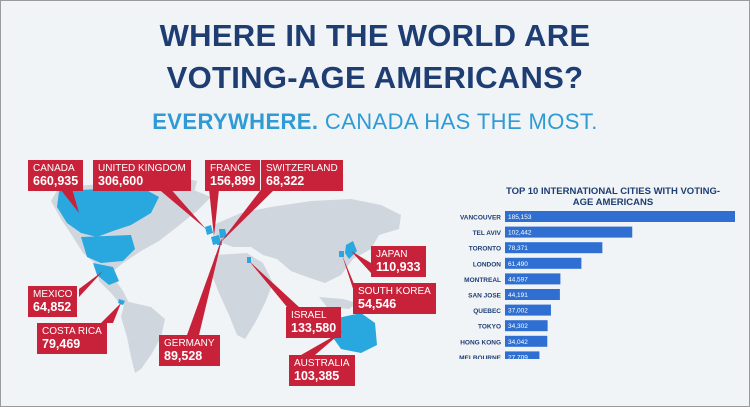 The image size is (750, 407). I want to click on country-name: GERMANY, so click(189, 343).